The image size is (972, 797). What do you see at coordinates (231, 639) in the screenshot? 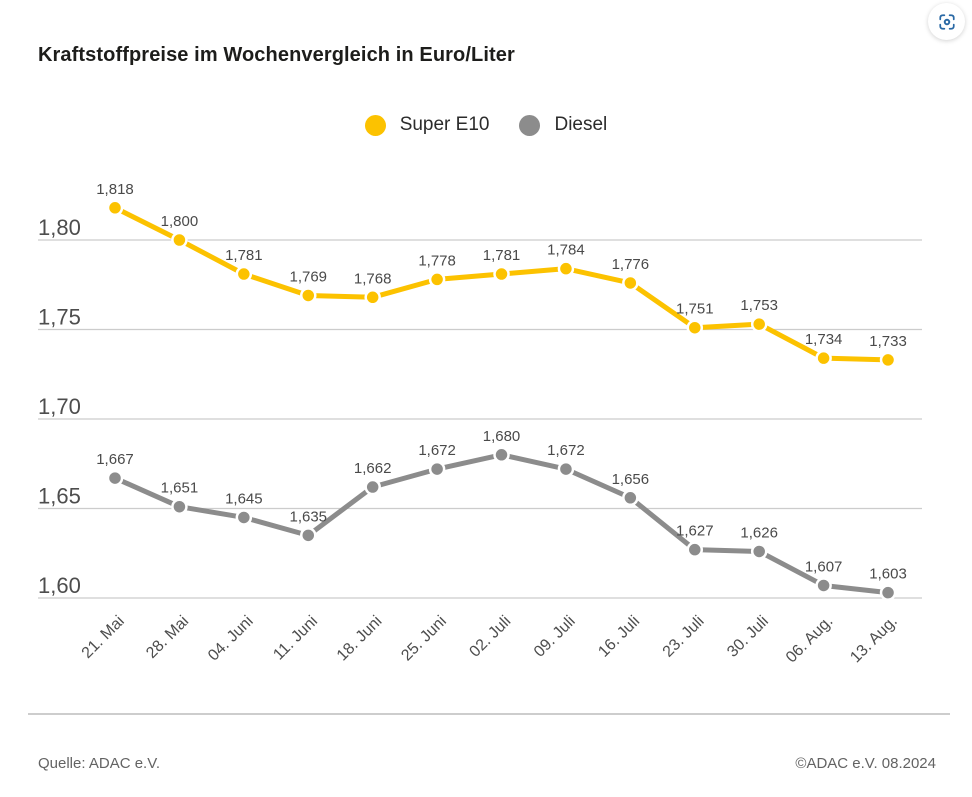
I see `x-axis-label: 04. Juni` at bounding box center [231, 639].